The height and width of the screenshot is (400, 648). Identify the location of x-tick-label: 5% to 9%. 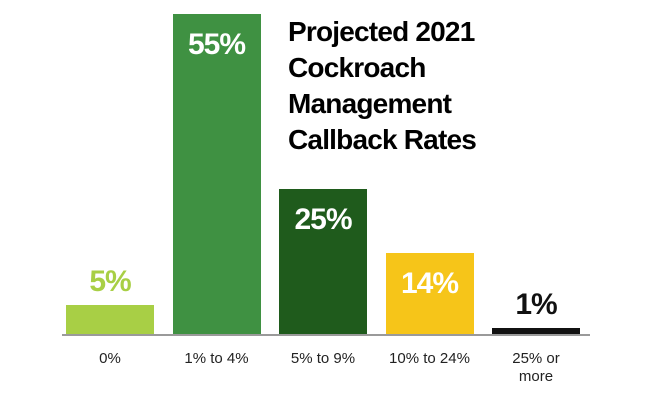
(323, 358).